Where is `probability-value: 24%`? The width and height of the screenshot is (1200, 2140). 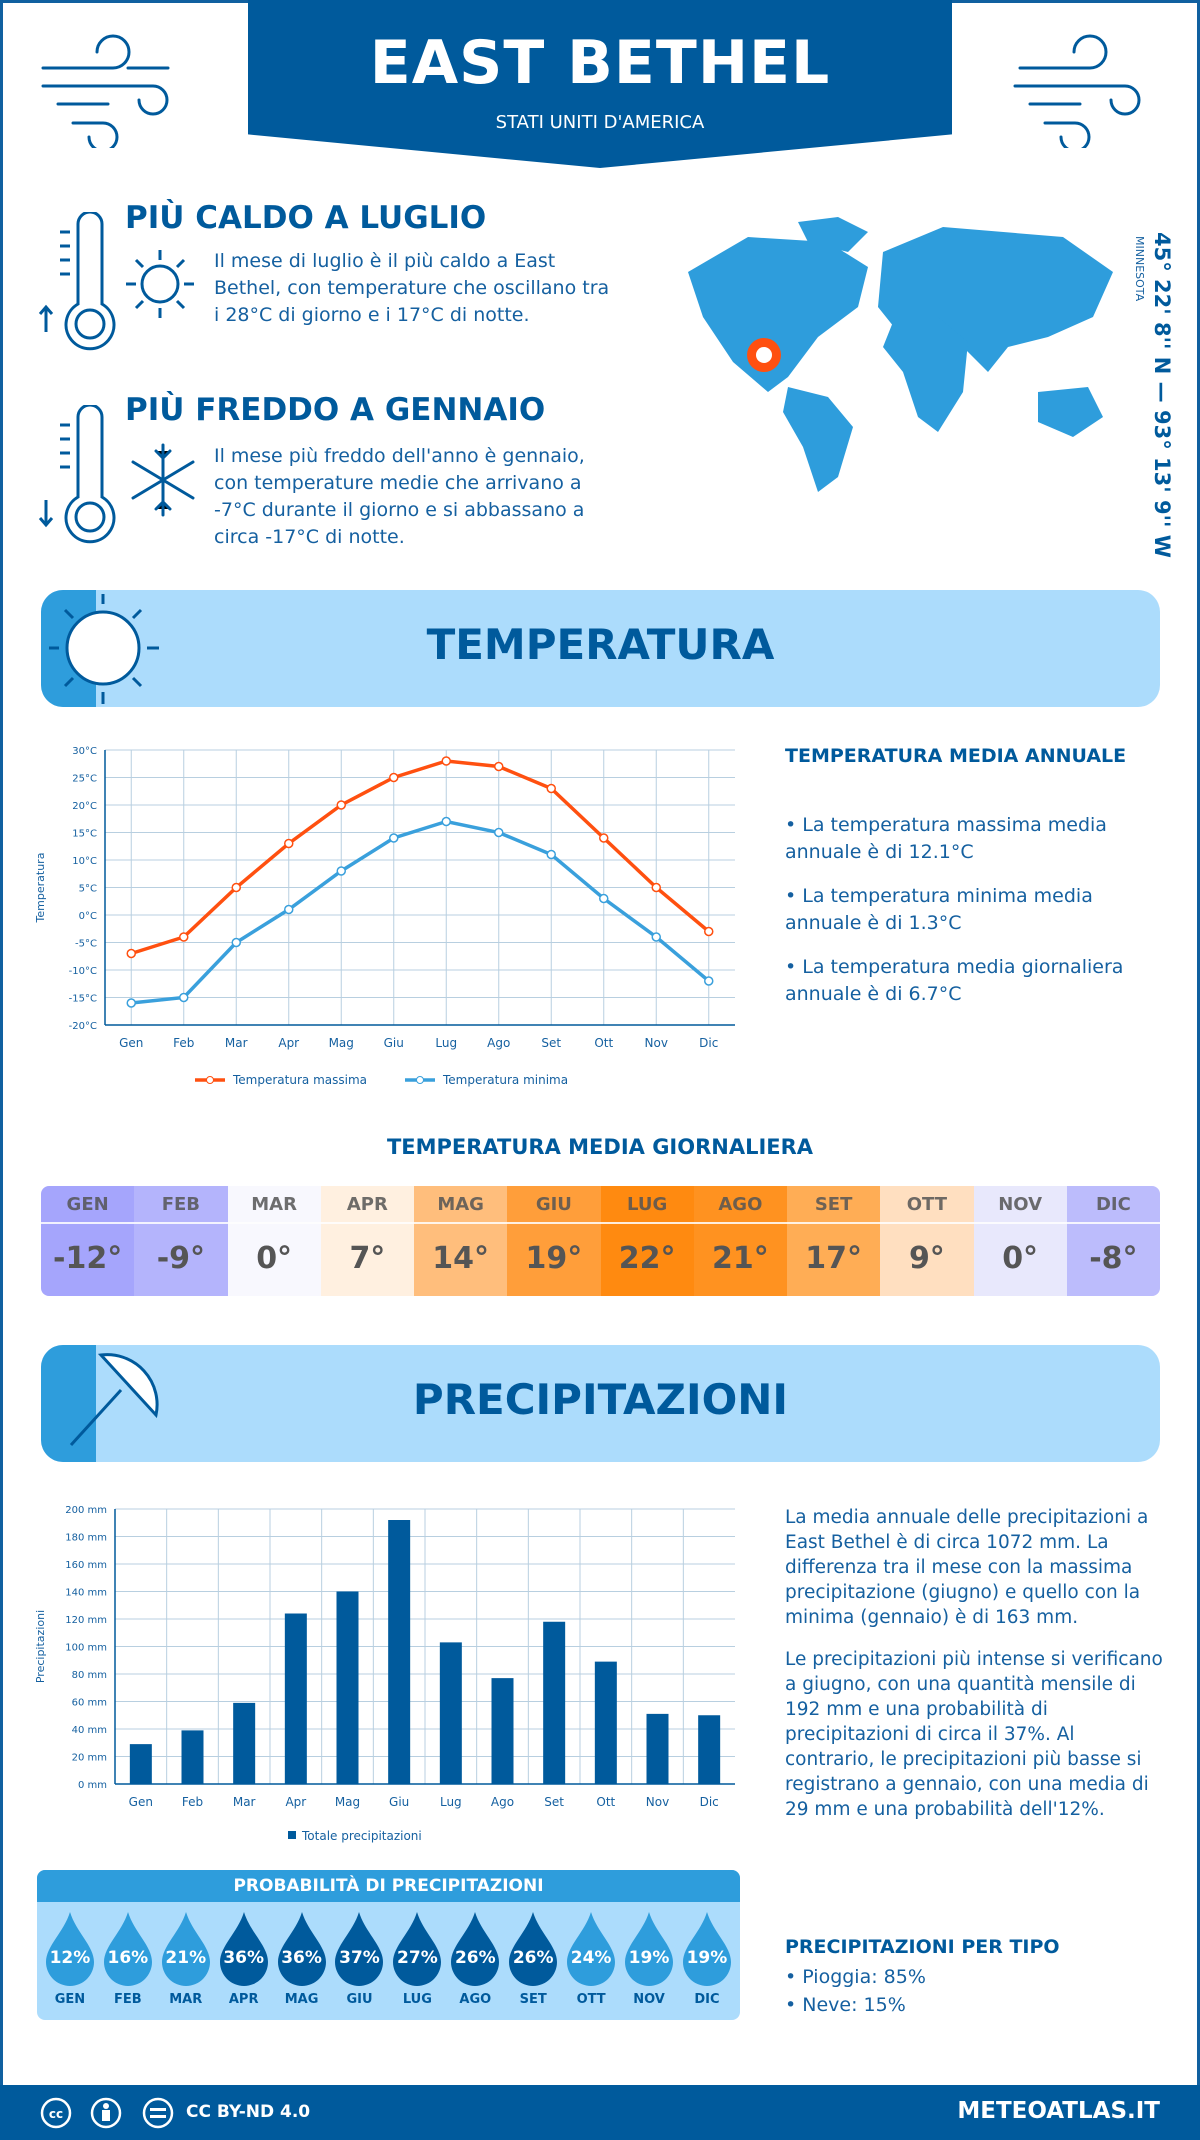
probability-value: 24% is located at coordinates (591, 1958).